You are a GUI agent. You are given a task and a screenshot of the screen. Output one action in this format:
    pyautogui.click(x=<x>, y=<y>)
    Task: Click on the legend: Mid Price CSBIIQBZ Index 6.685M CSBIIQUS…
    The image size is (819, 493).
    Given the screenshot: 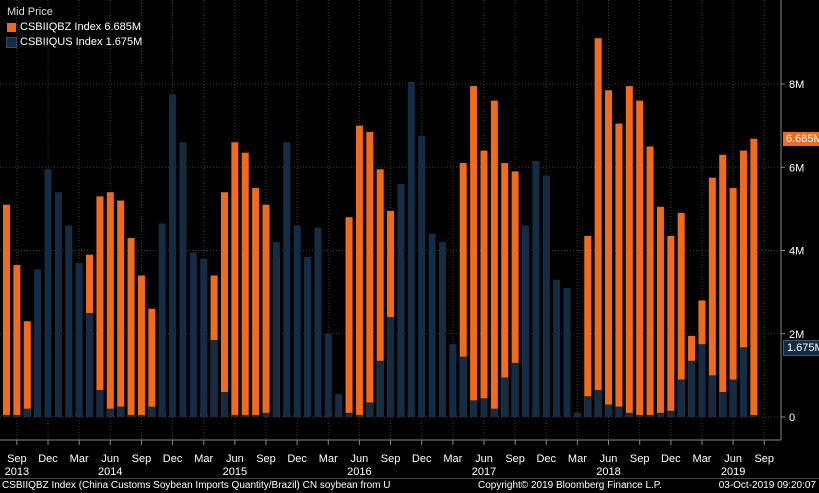 What is the action you would take?
    pyautogui.click(x=72, y=27)
    